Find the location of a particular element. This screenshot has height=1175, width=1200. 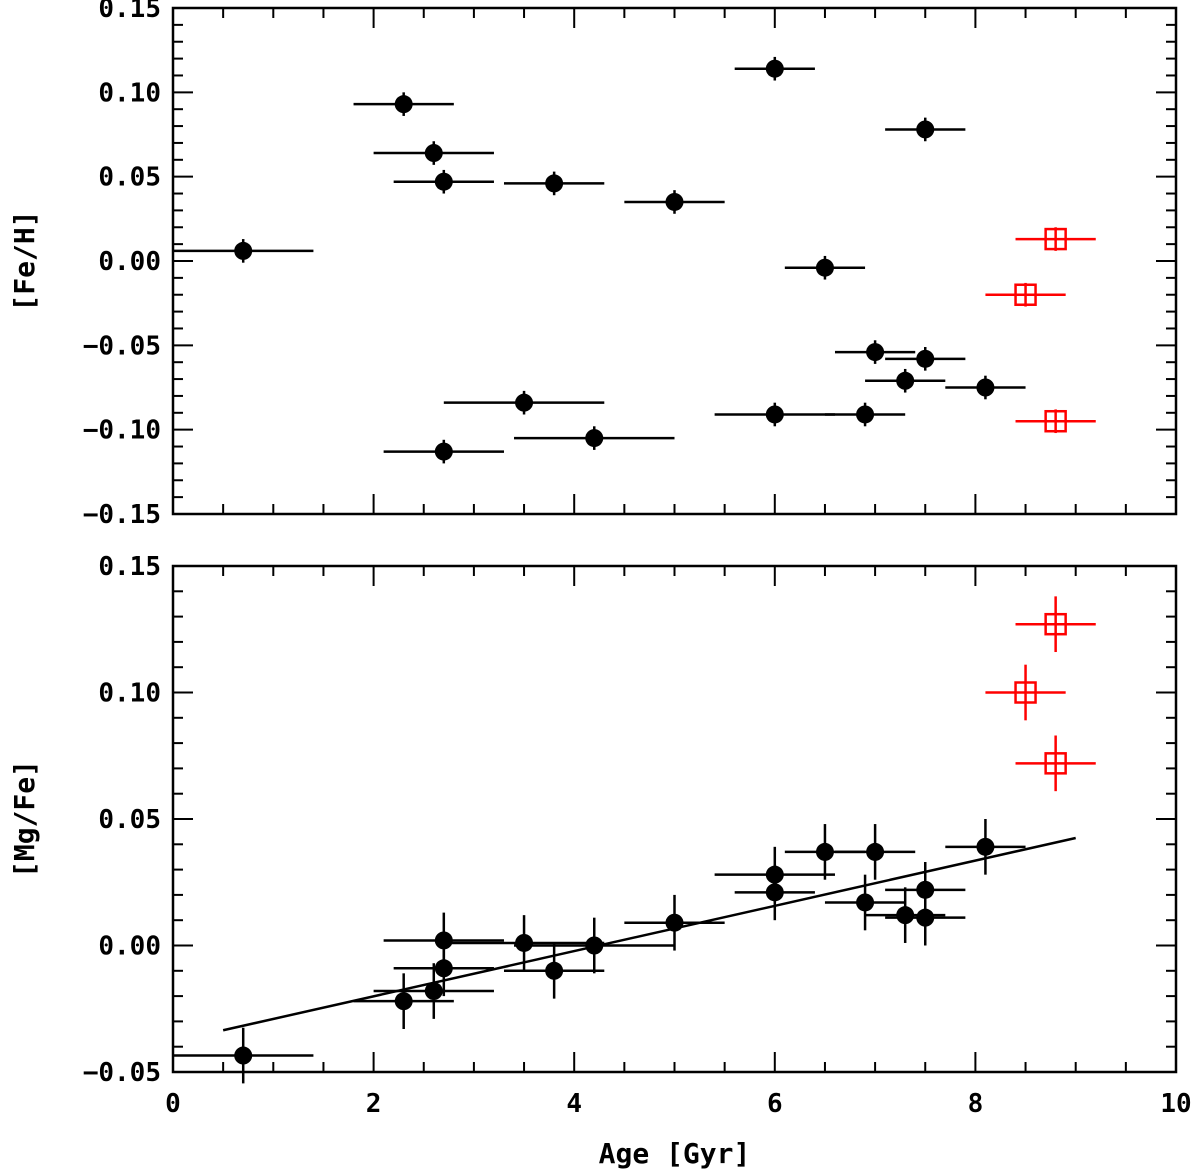

x-axis-title: Age [Gyr] is located at coordinates (675, 1153).